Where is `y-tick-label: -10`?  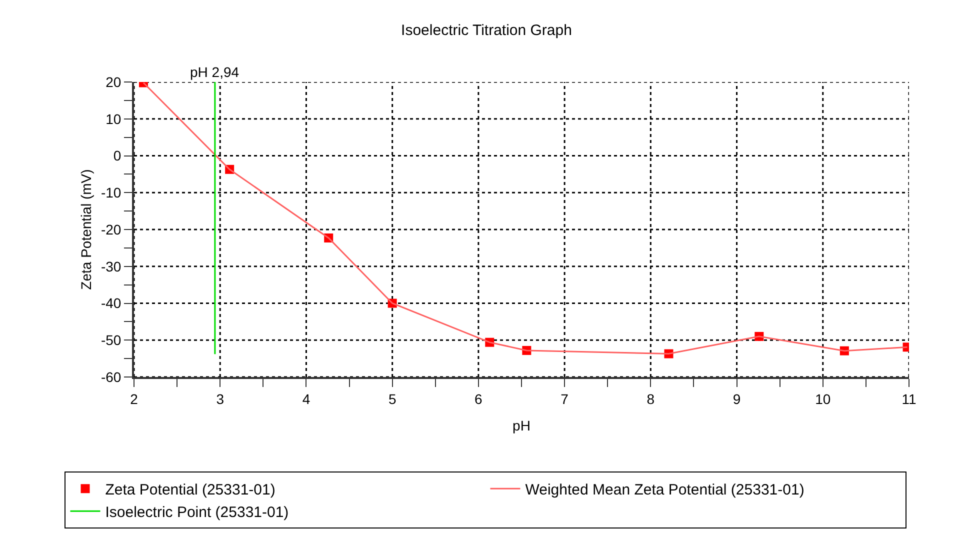
y-tick-label: -10 is located at coordinates (111, 192).